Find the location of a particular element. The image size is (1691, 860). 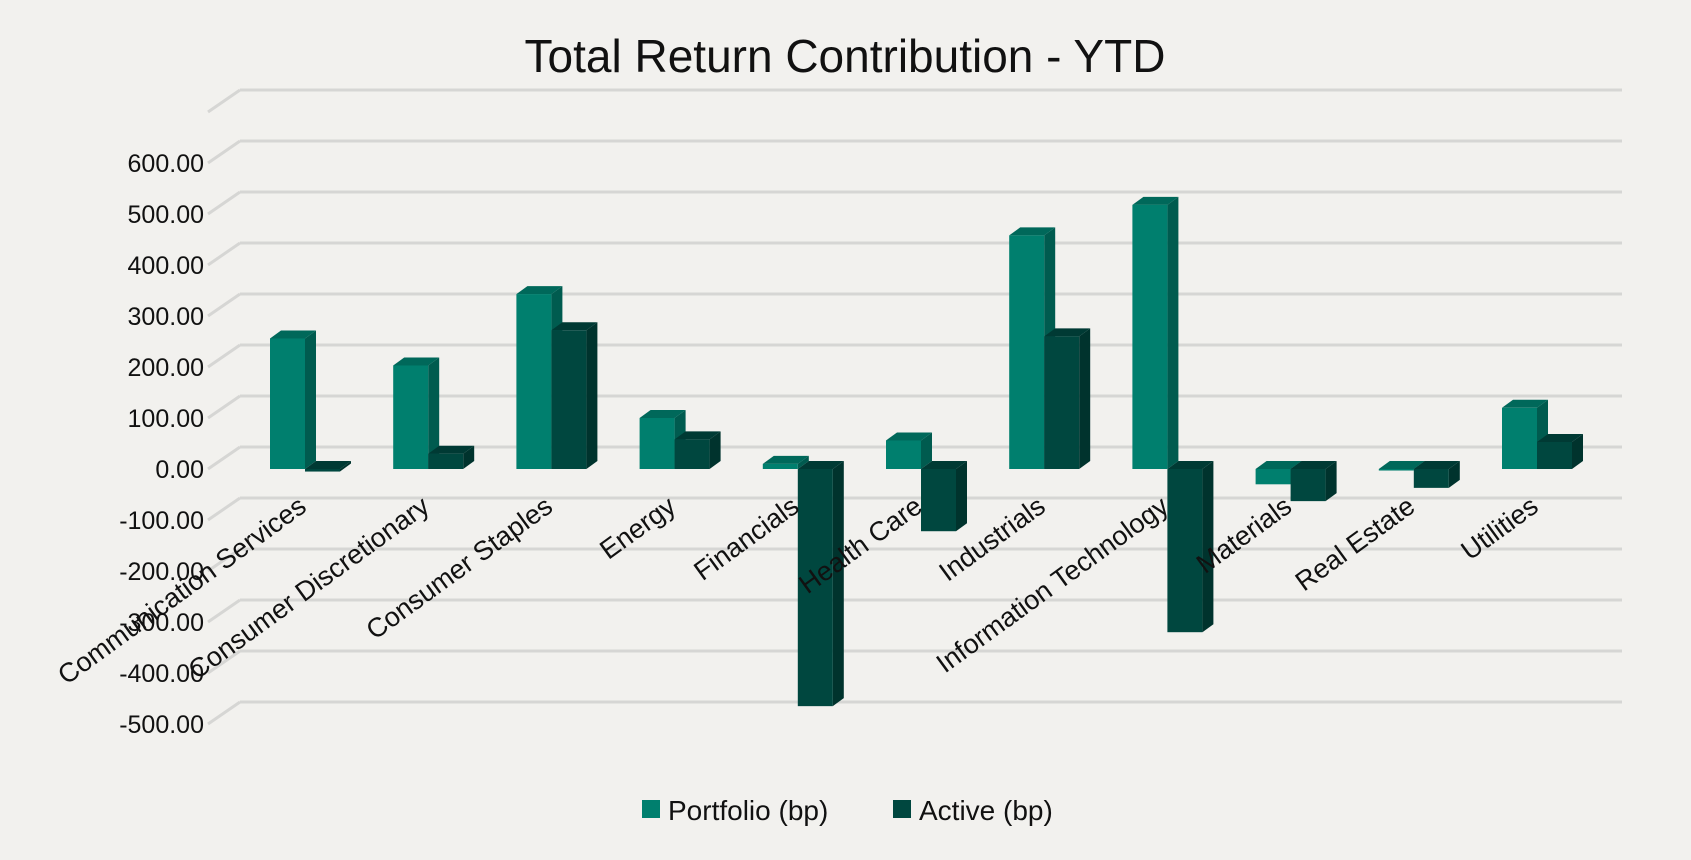

legend-label-portfolio: Portfolio (bp) is located at coordinates (748, 810).